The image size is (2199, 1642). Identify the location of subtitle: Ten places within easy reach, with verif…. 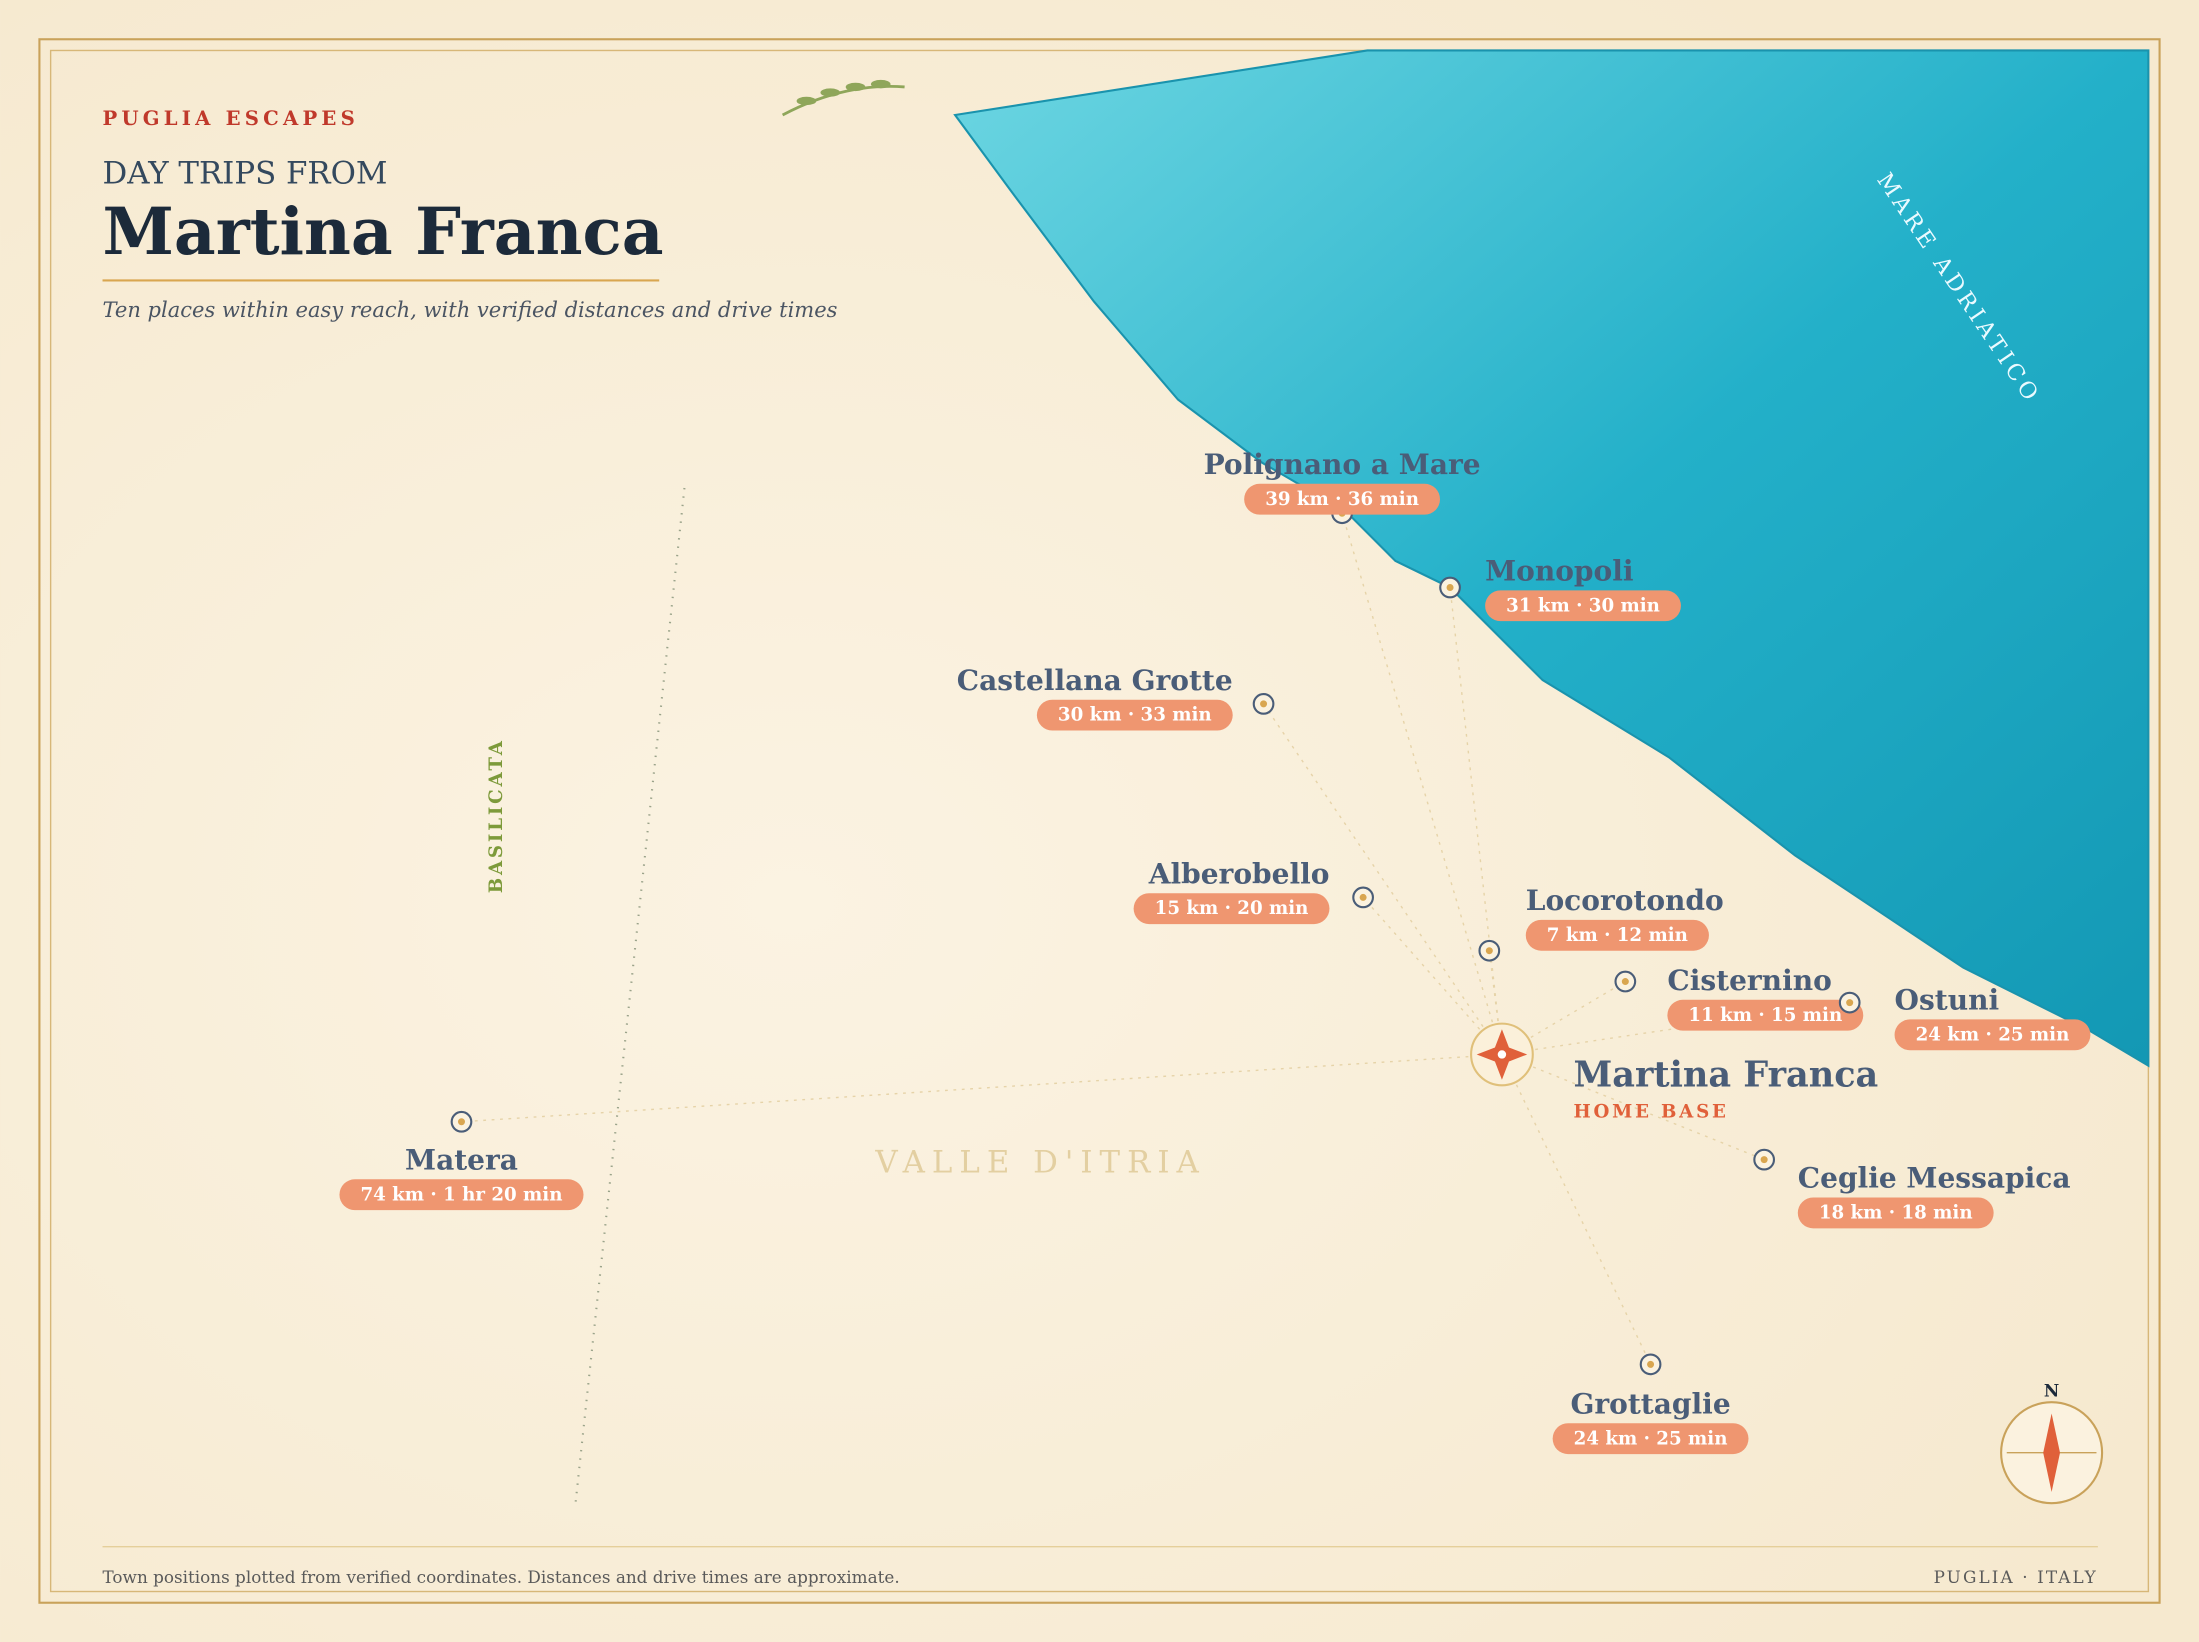
(470, 309).